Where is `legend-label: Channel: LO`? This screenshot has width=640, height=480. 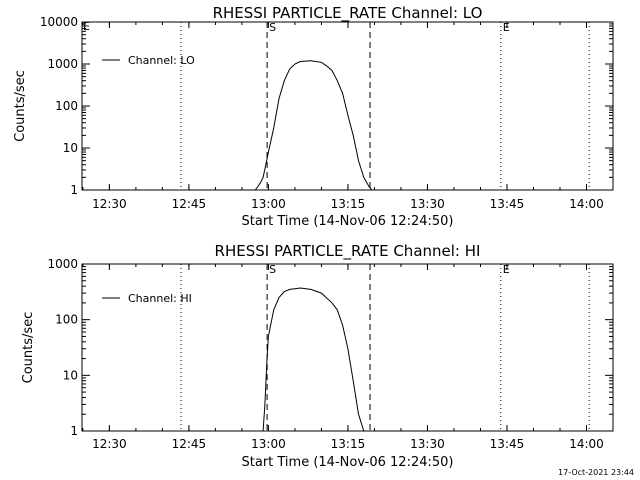
legend-label: Channel: LO is located at coordinates (161, 60).